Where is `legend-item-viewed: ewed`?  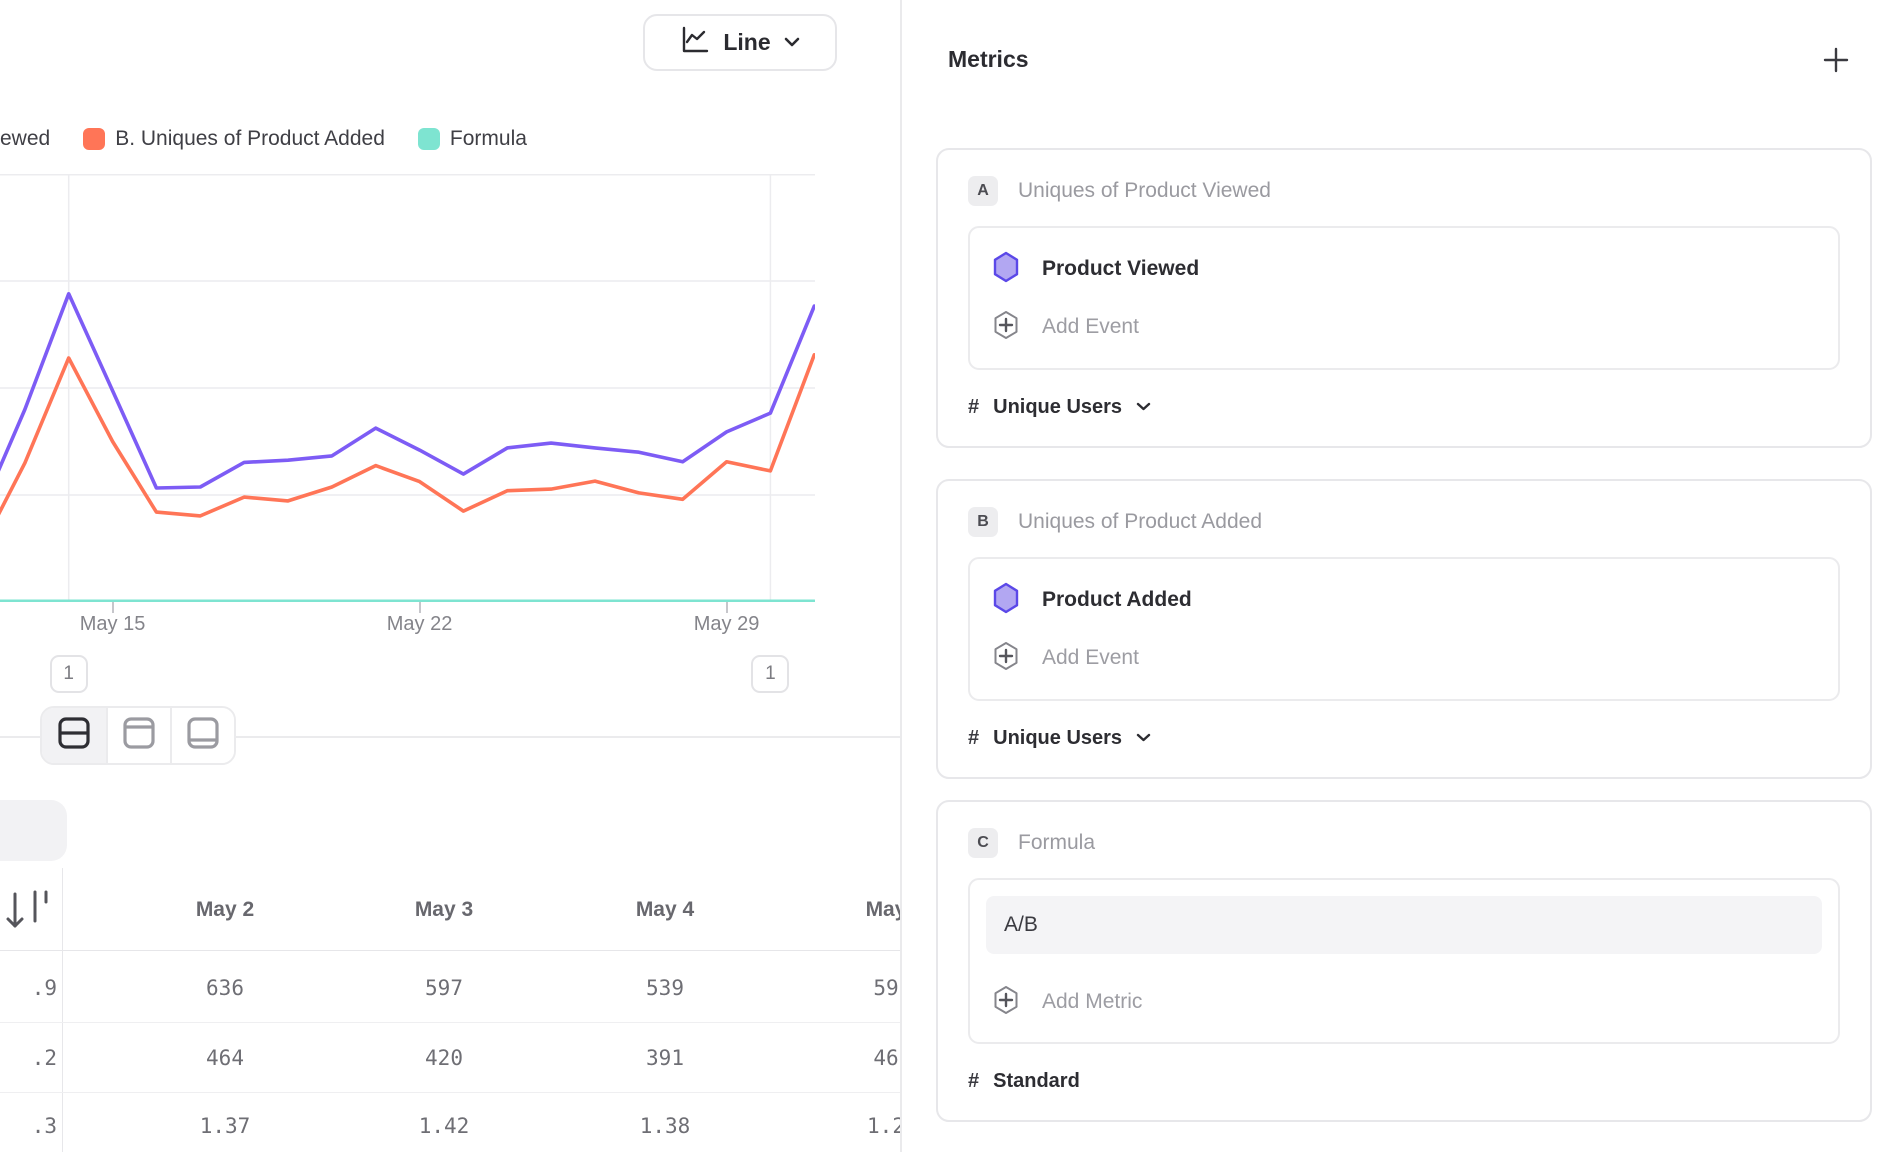 legend-item-viewed: ewed is located at coordinates (25, 139).